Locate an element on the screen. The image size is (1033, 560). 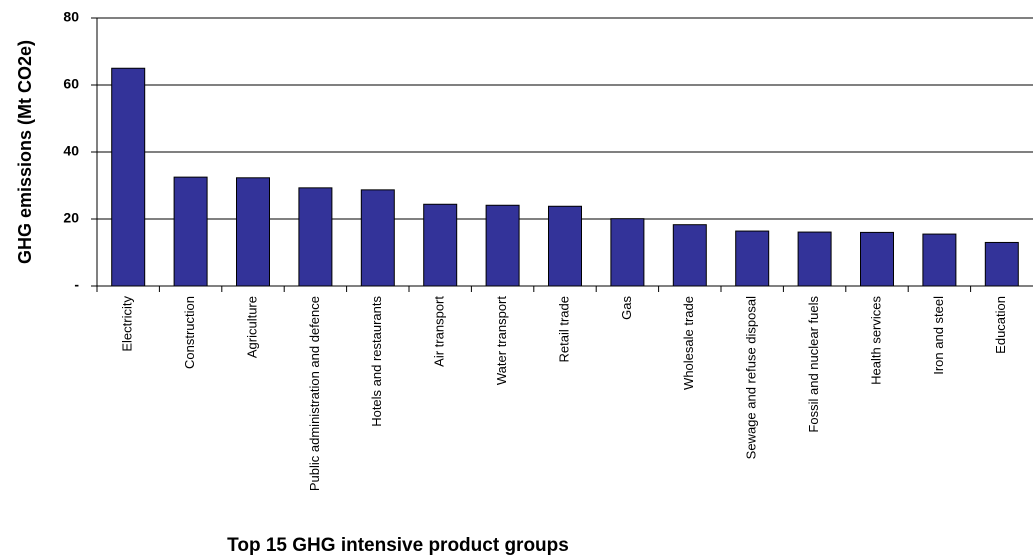
x-tick-label: Agriculture is located at coordinates (251, 327).